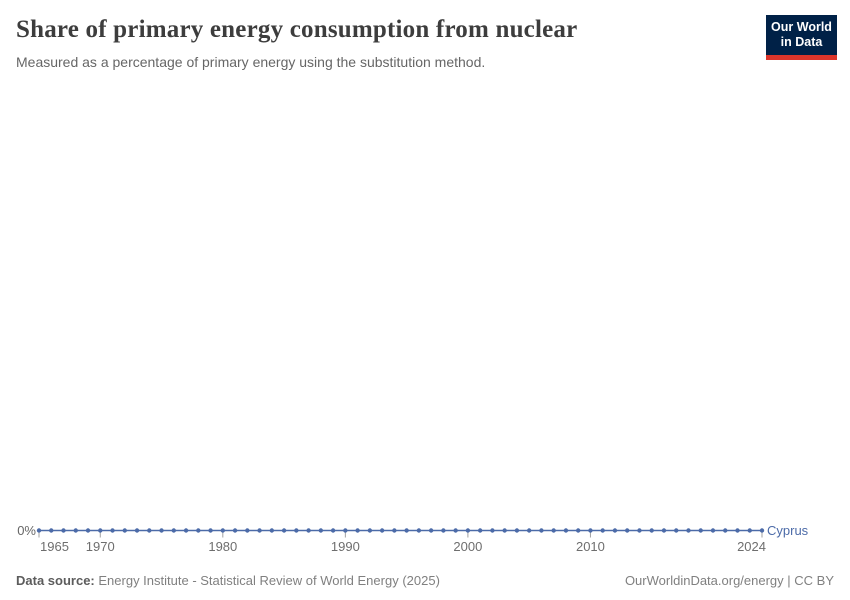 This screenshot has width=850, height=600. I want to click on logo-text-line2: in Data, so click(801, 42).